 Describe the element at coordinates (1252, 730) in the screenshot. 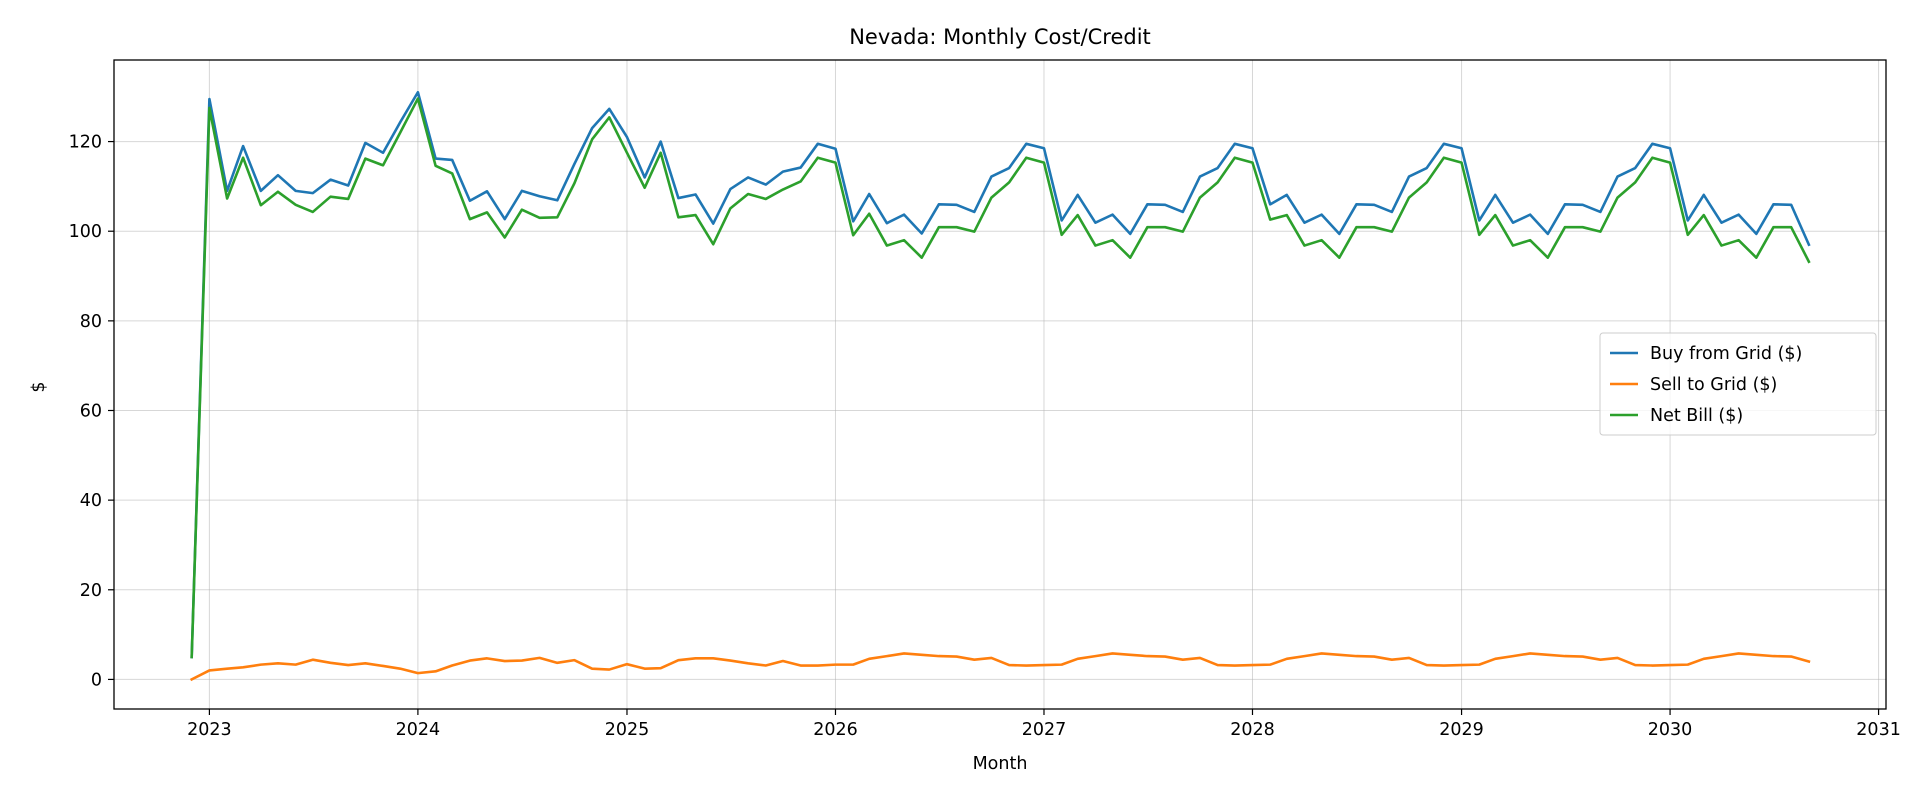

I see `x-tick-label: 2028` at that location.